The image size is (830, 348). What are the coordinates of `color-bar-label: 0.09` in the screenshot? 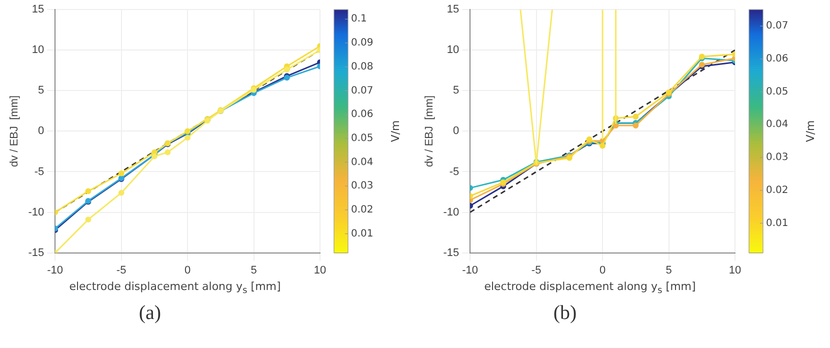 It's located at (362, 43).